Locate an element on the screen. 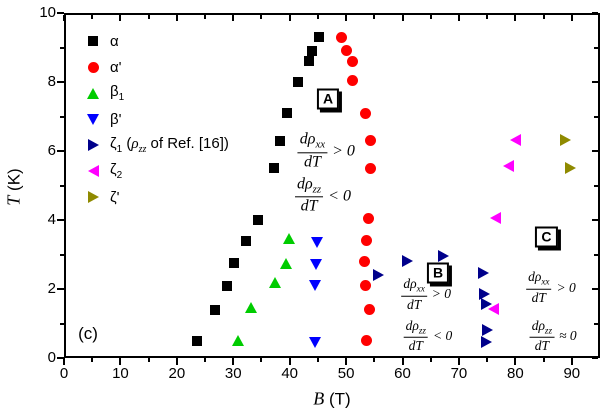 This screenshot has height=415, width=616. y-tick-label: 2 is located at coordinates (51, 288).